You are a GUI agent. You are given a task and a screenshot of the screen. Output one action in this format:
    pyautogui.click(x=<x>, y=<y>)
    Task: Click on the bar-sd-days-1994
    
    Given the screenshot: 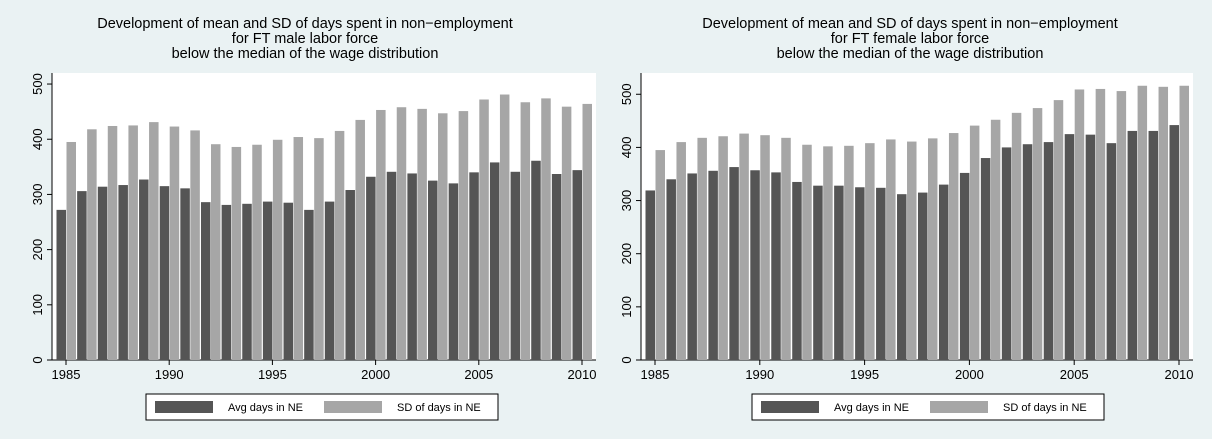 What is the action you would take?
    pyautogui.click(x=257, y=252)
    